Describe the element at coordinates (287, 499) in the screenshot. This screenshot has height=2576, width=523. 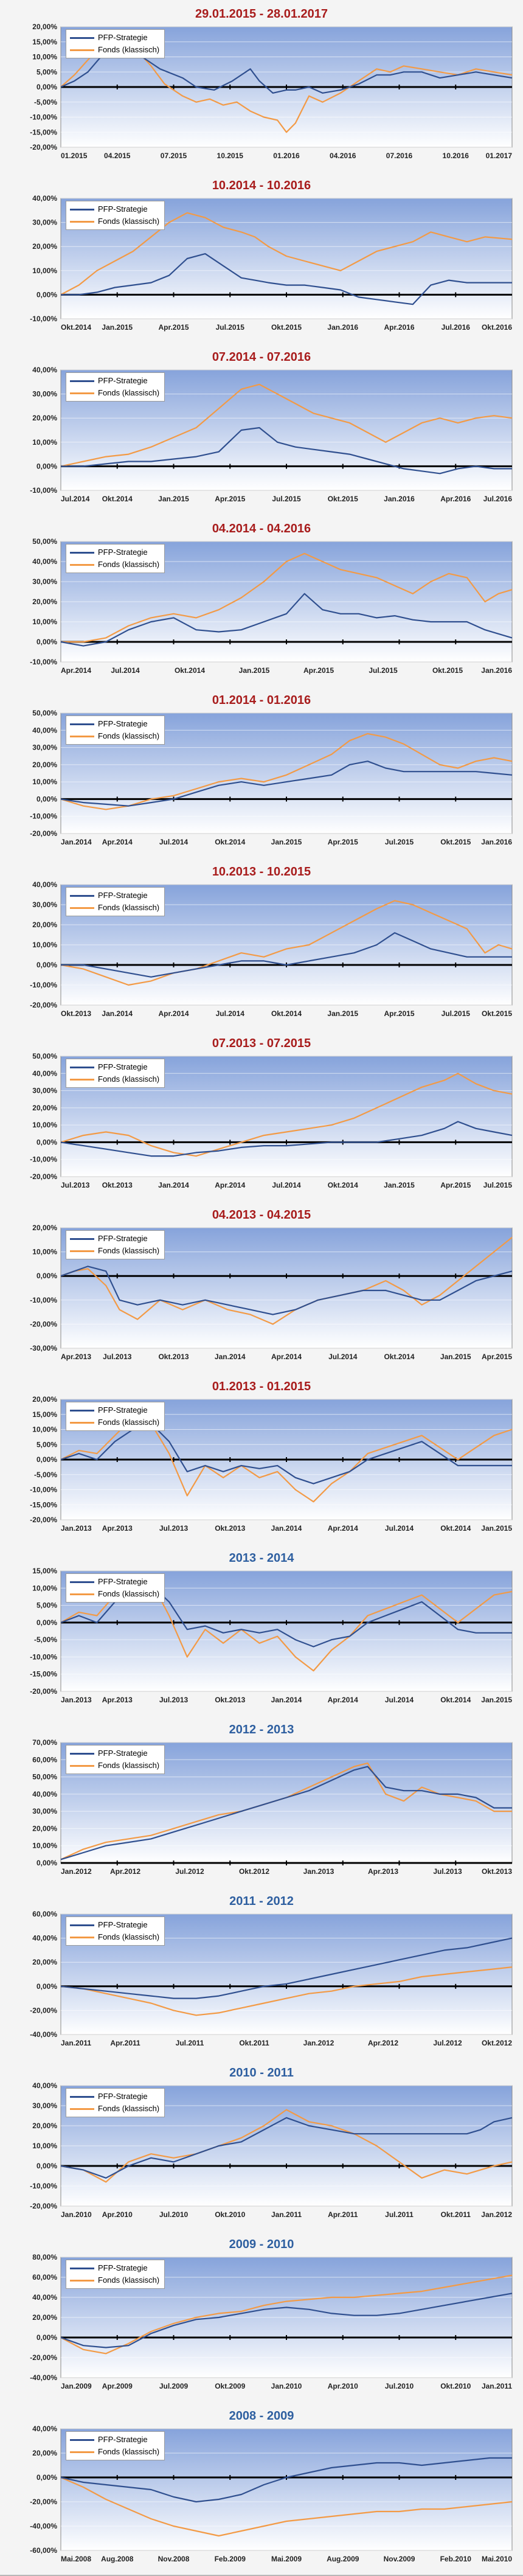
I see `x-tick-label: Jul.2015` at that location.